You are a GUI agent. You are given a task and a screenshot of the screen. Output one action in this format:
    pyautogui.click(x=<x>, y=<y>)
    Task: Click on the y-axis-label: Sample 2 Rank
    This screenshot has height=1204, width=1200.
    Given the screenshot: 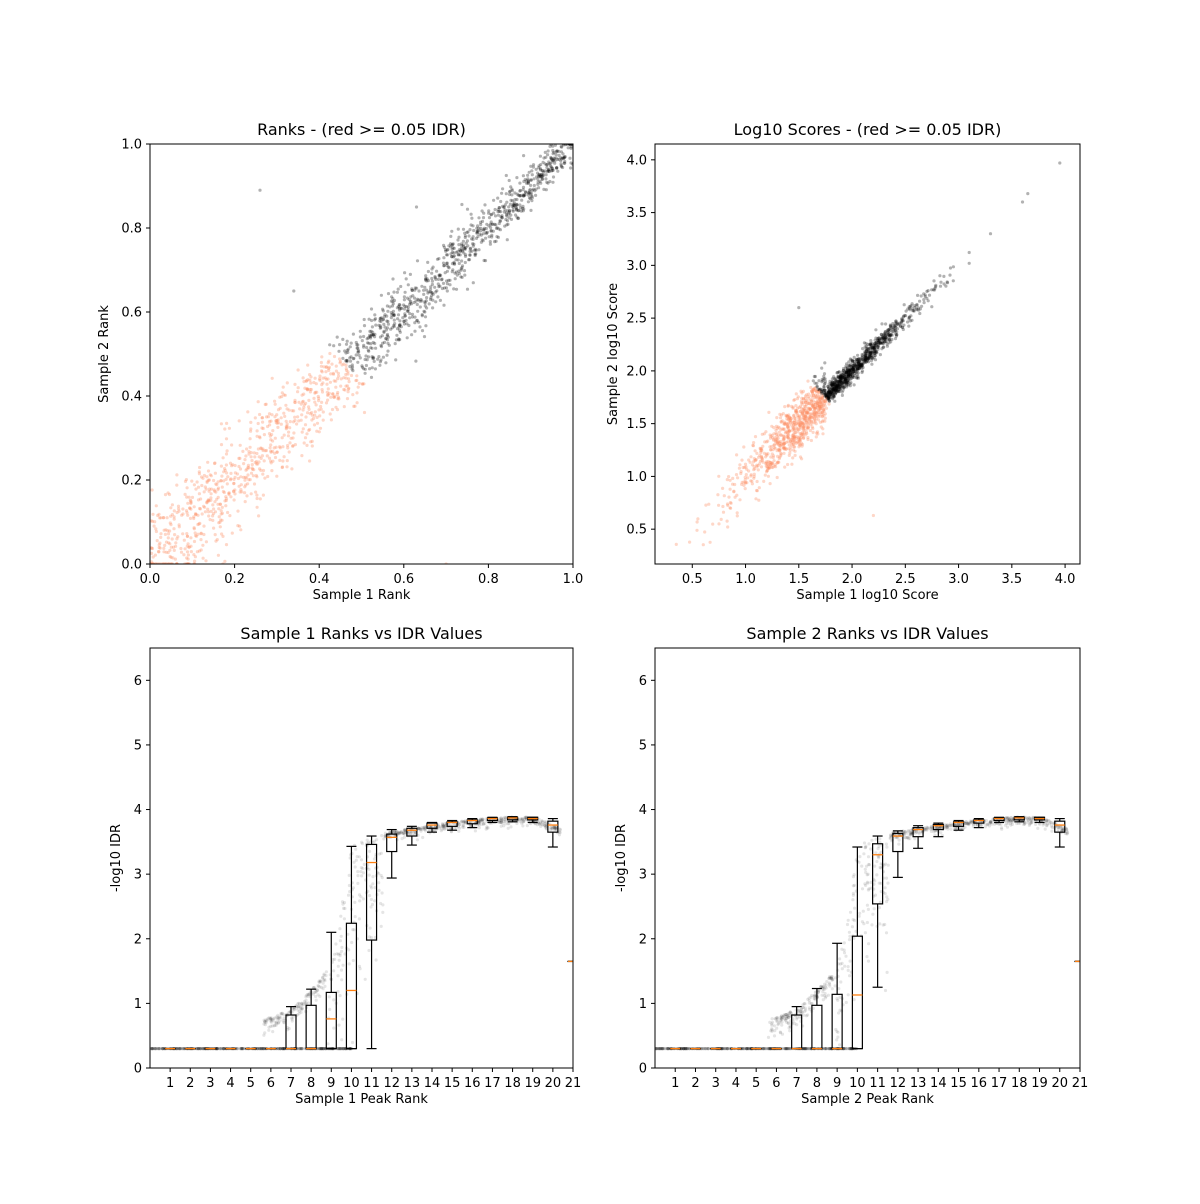 What is the action you would take?
    pyautogui.click(x=104, y=354)
    